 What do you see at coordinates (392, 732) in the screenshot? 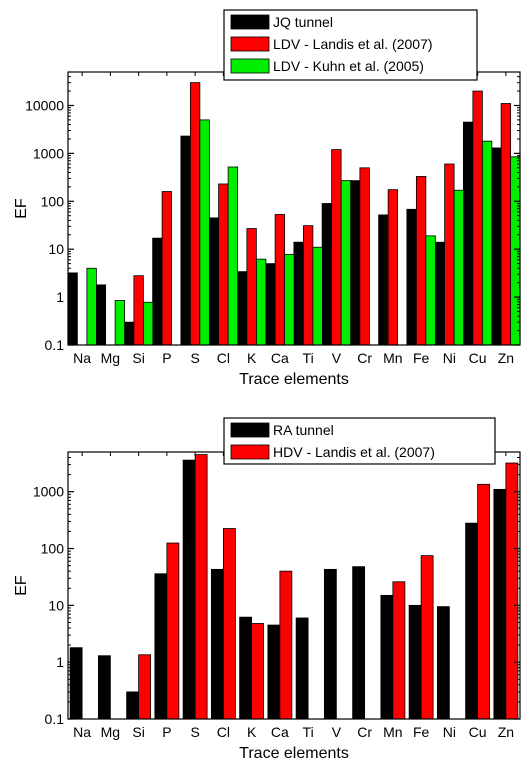
I see `x-tick-label: Mn` at bounding box center [392, 732].